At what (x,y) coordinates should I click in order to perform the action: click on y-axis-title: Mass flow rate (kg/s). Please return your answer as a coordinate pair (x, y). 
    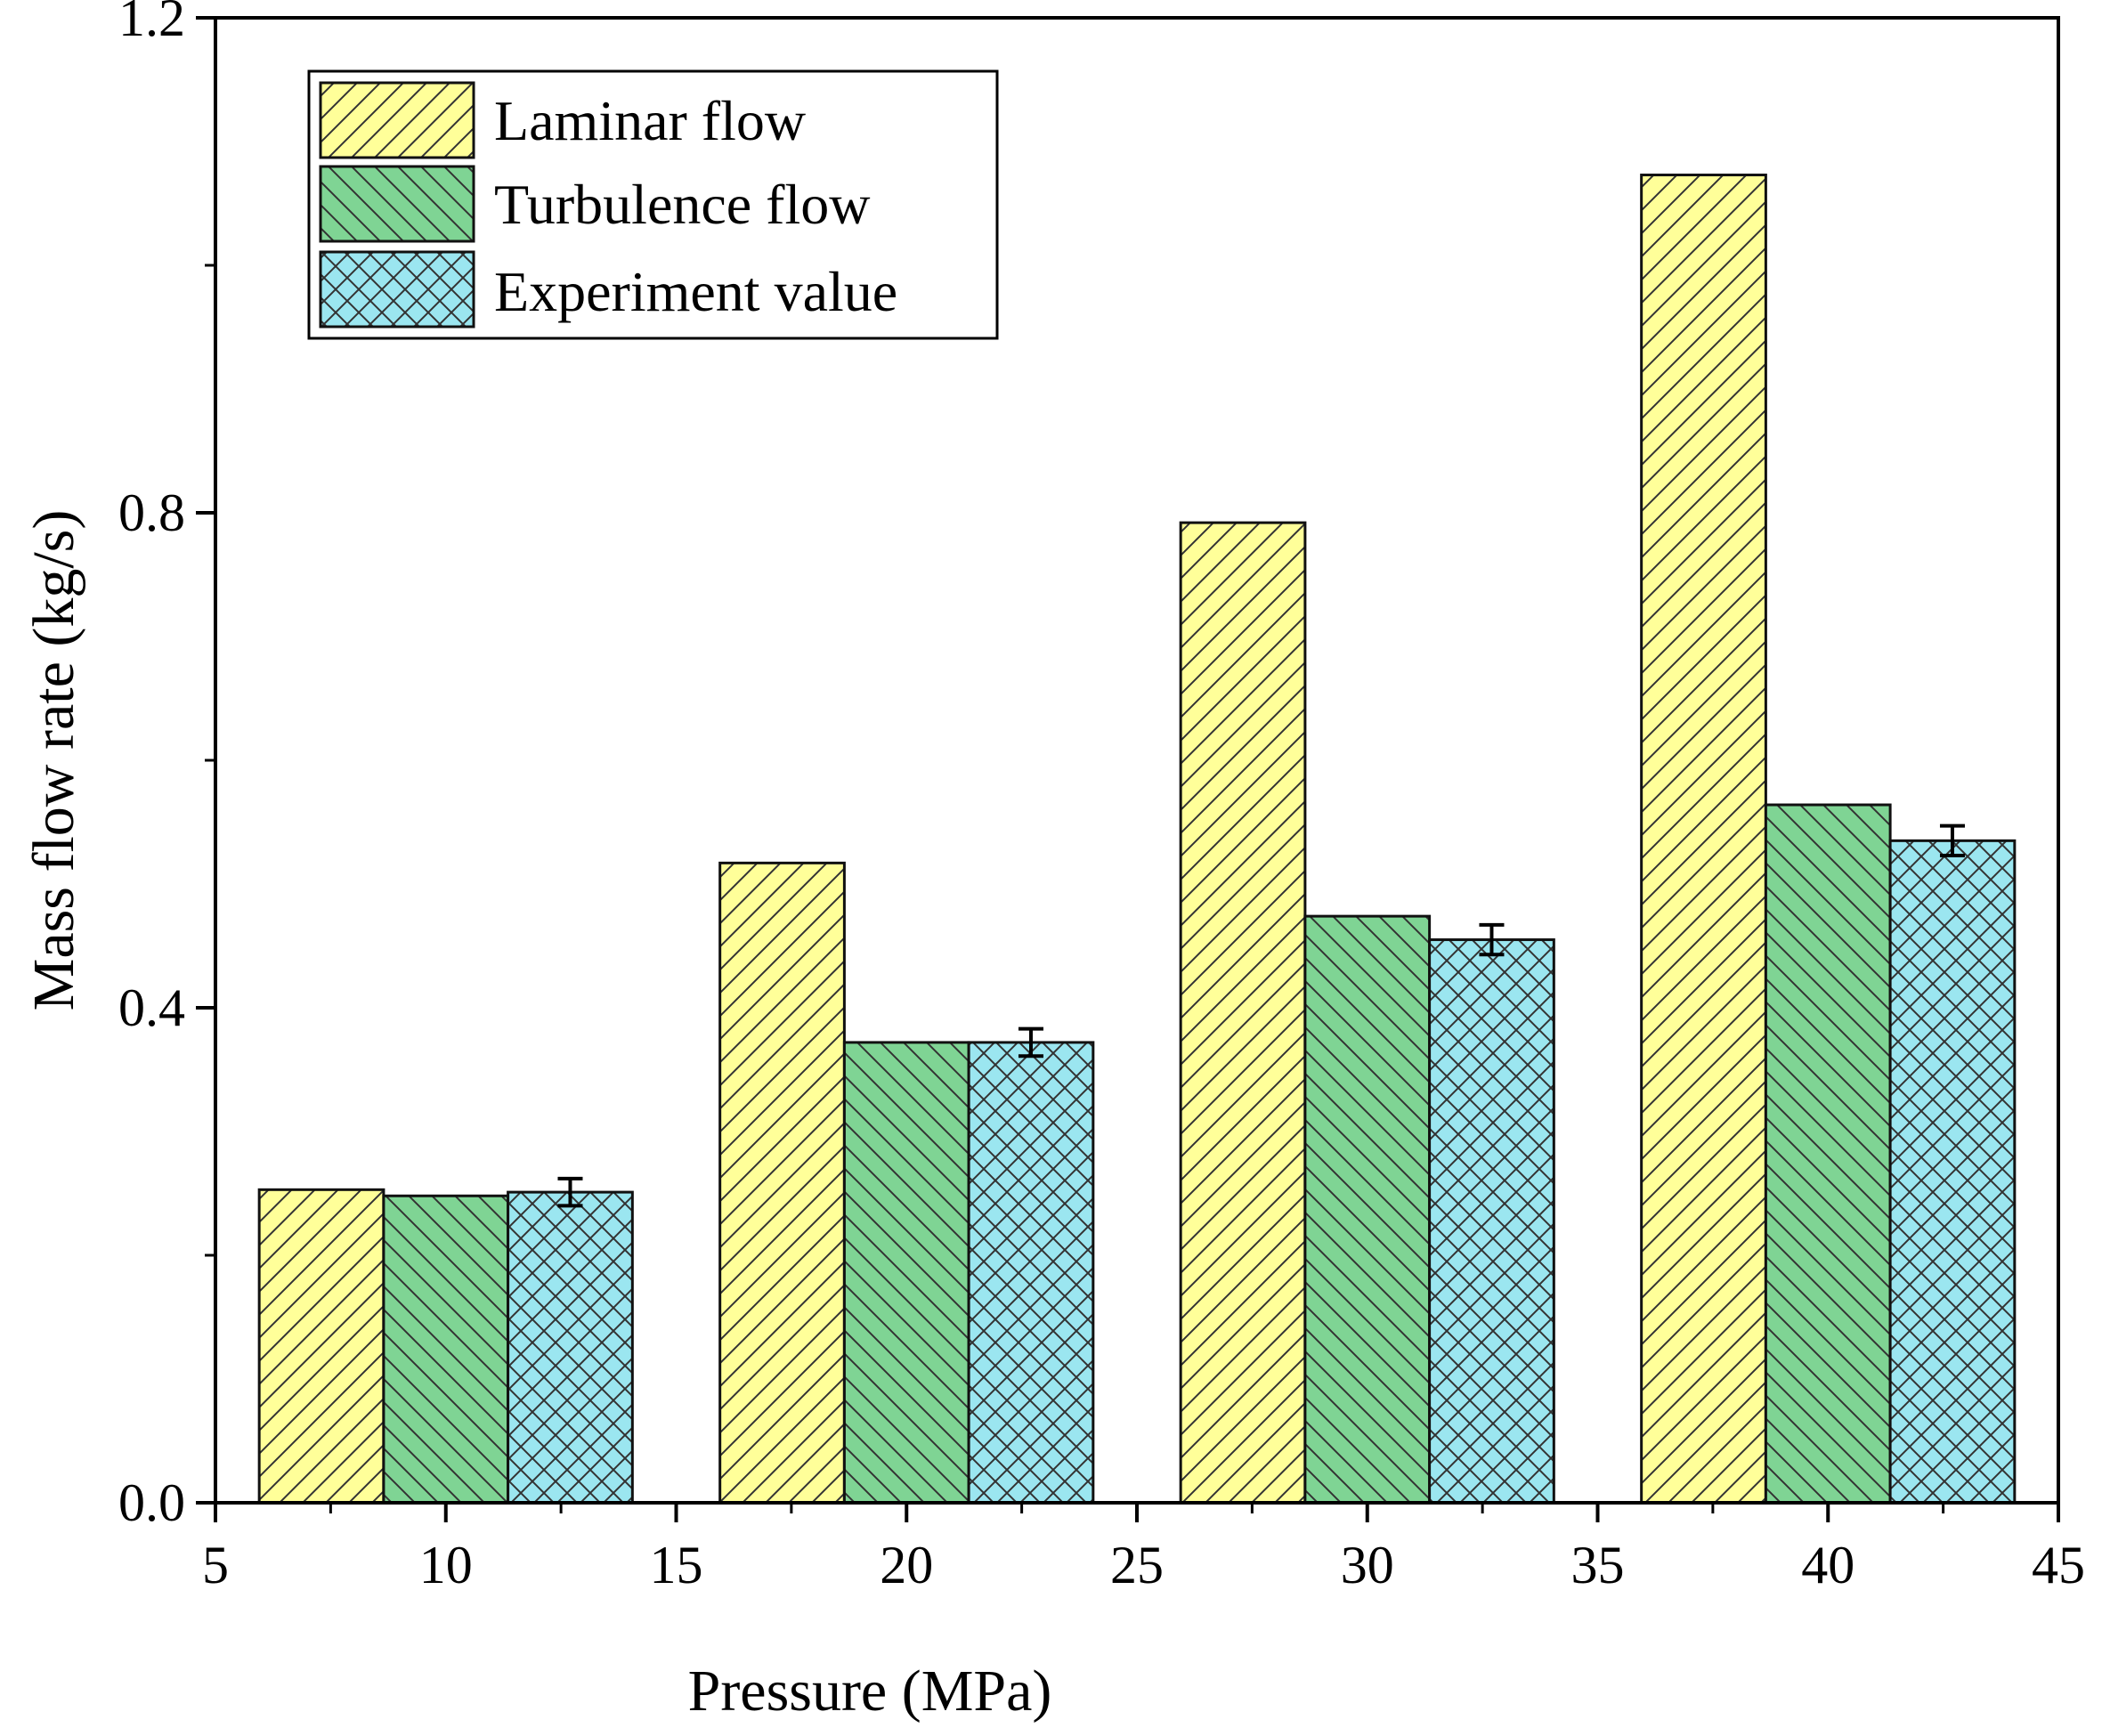
    Looking at the image, I should click on (53, 760).